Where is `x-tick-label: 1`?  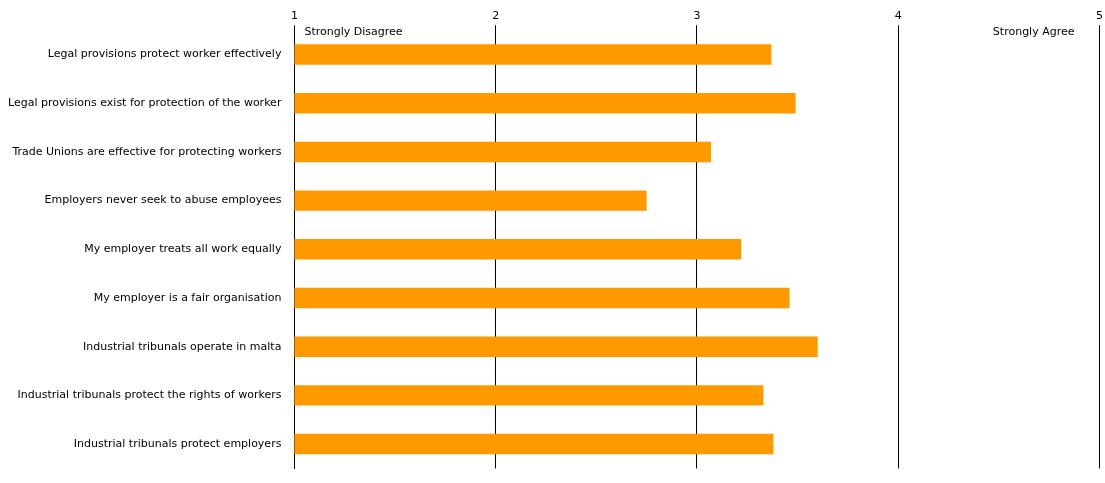
x-tick-label: 1 is located at coordinates (294, 16).